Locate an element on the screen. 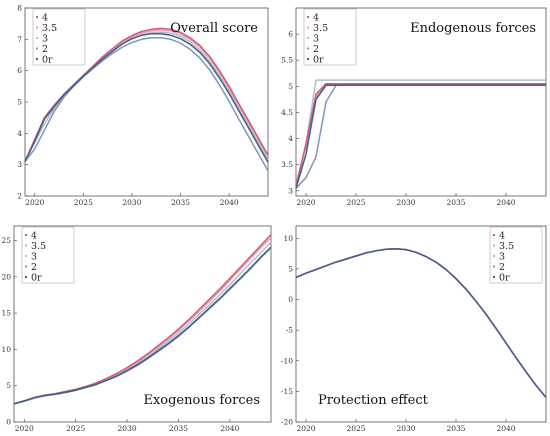 The height and width of the screenshot is (436, 550). y-tick-label: -15 is located at coordinates (287, 391).